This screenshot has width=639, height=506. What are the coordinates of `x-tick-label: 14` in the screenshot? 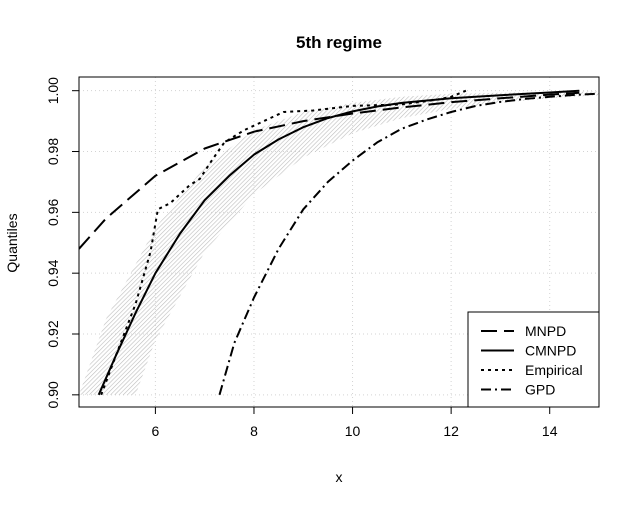 It's located at (550, 431).